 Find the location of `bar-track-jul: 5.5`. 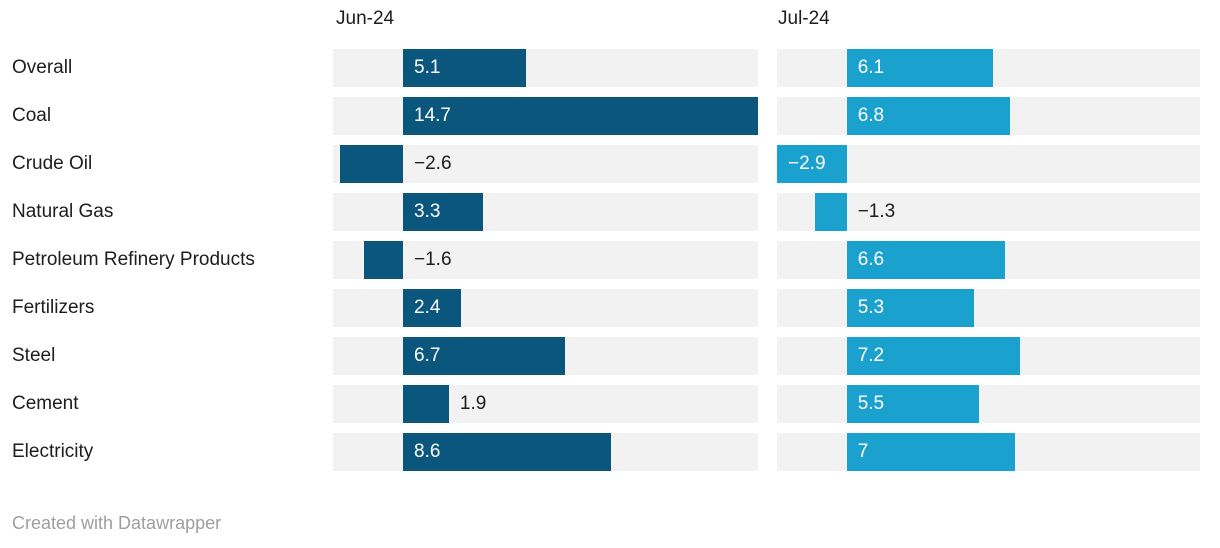

bar-track-jul: 5.5 is located at coordinates (988, 404).